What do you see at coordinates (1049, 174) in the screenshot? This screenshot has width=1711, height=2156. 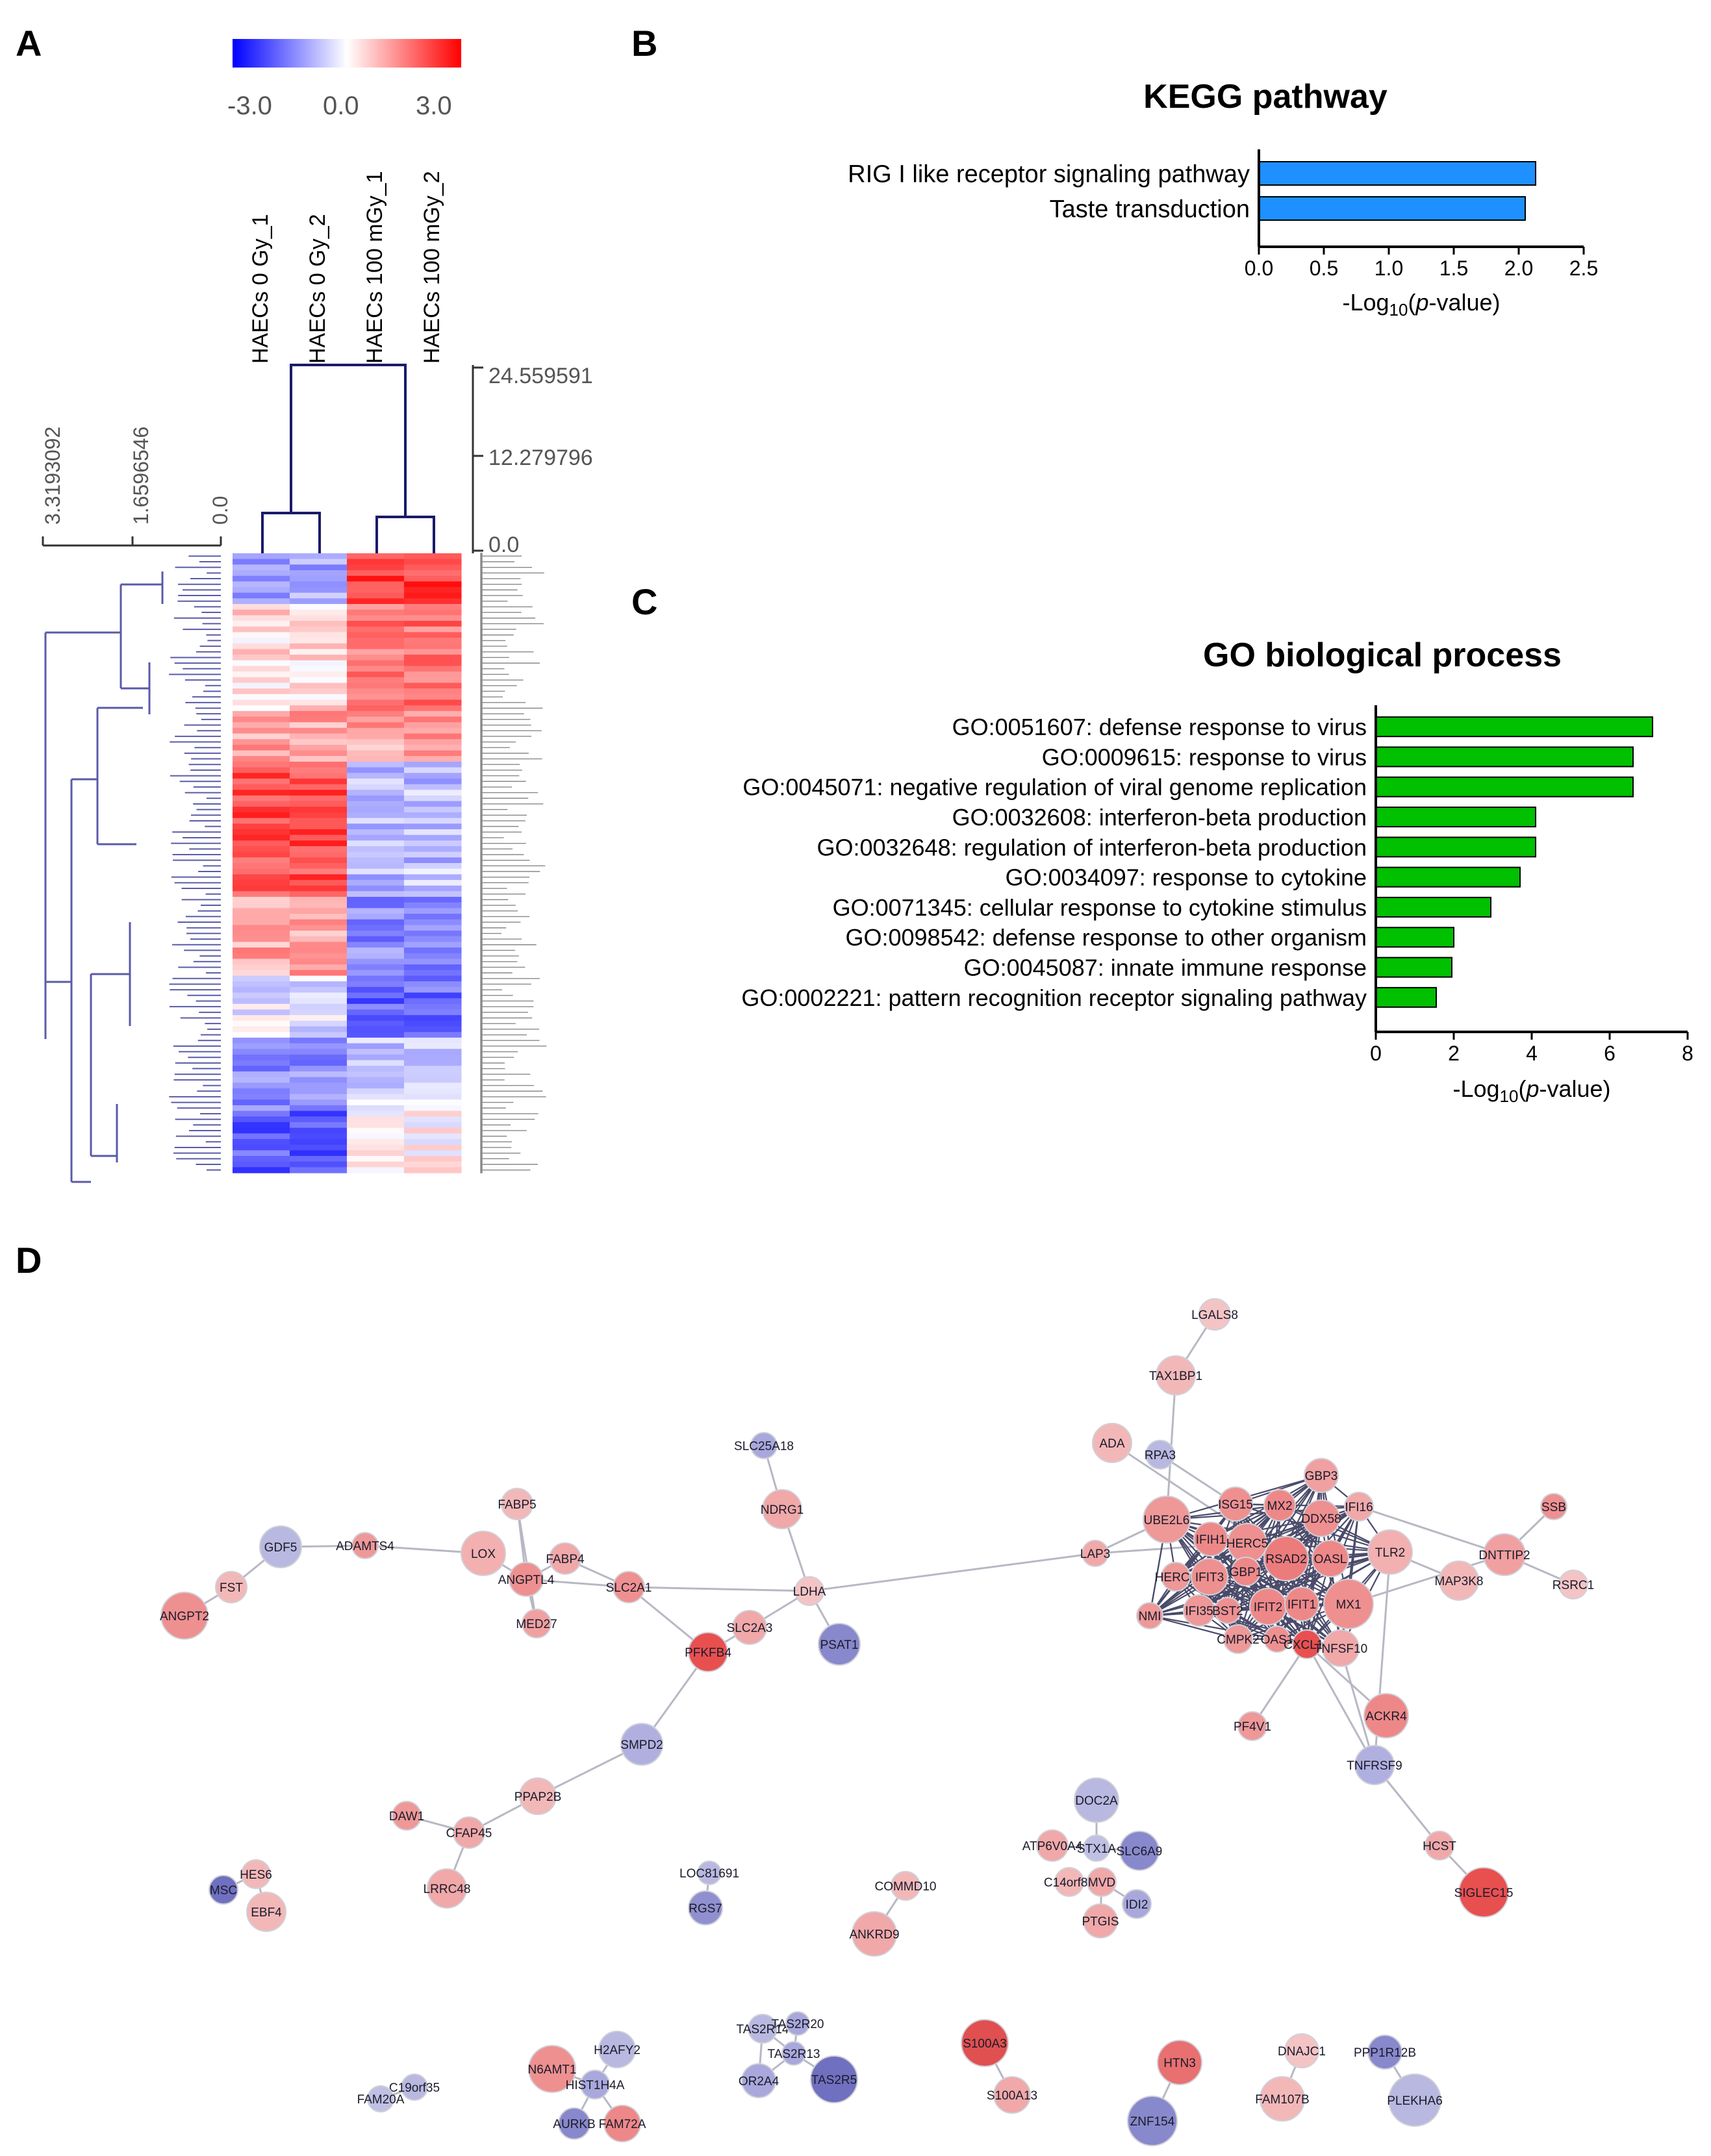 I see `category-label: RIG I like receptor signaling pathway` at bounding box center [1049, 174].